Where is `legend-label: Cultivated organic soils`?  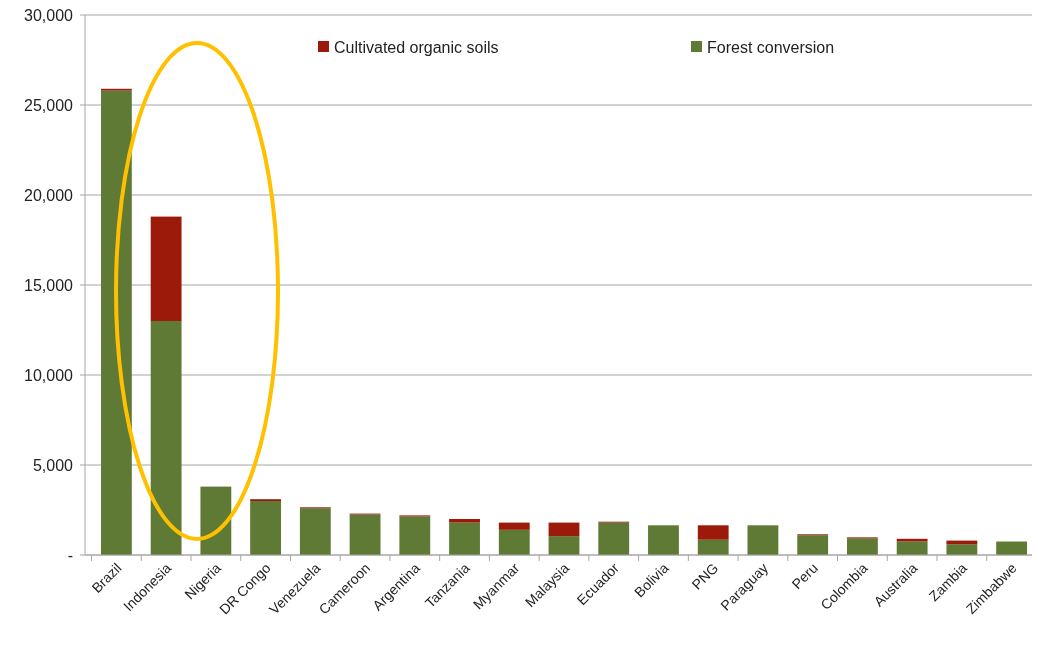 legend-label: Cultivated organic soils is located at coordinates (416, 47).